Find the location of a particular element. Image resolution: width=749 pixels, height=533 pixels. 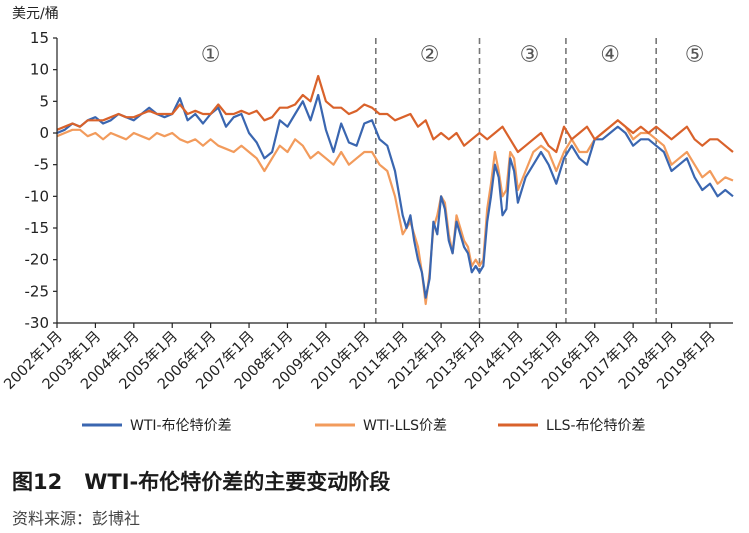

y-tick-labels: 15 10 5 0 -5 -10 -15 -20 -25 -30 is located at coordinates (37, 180).